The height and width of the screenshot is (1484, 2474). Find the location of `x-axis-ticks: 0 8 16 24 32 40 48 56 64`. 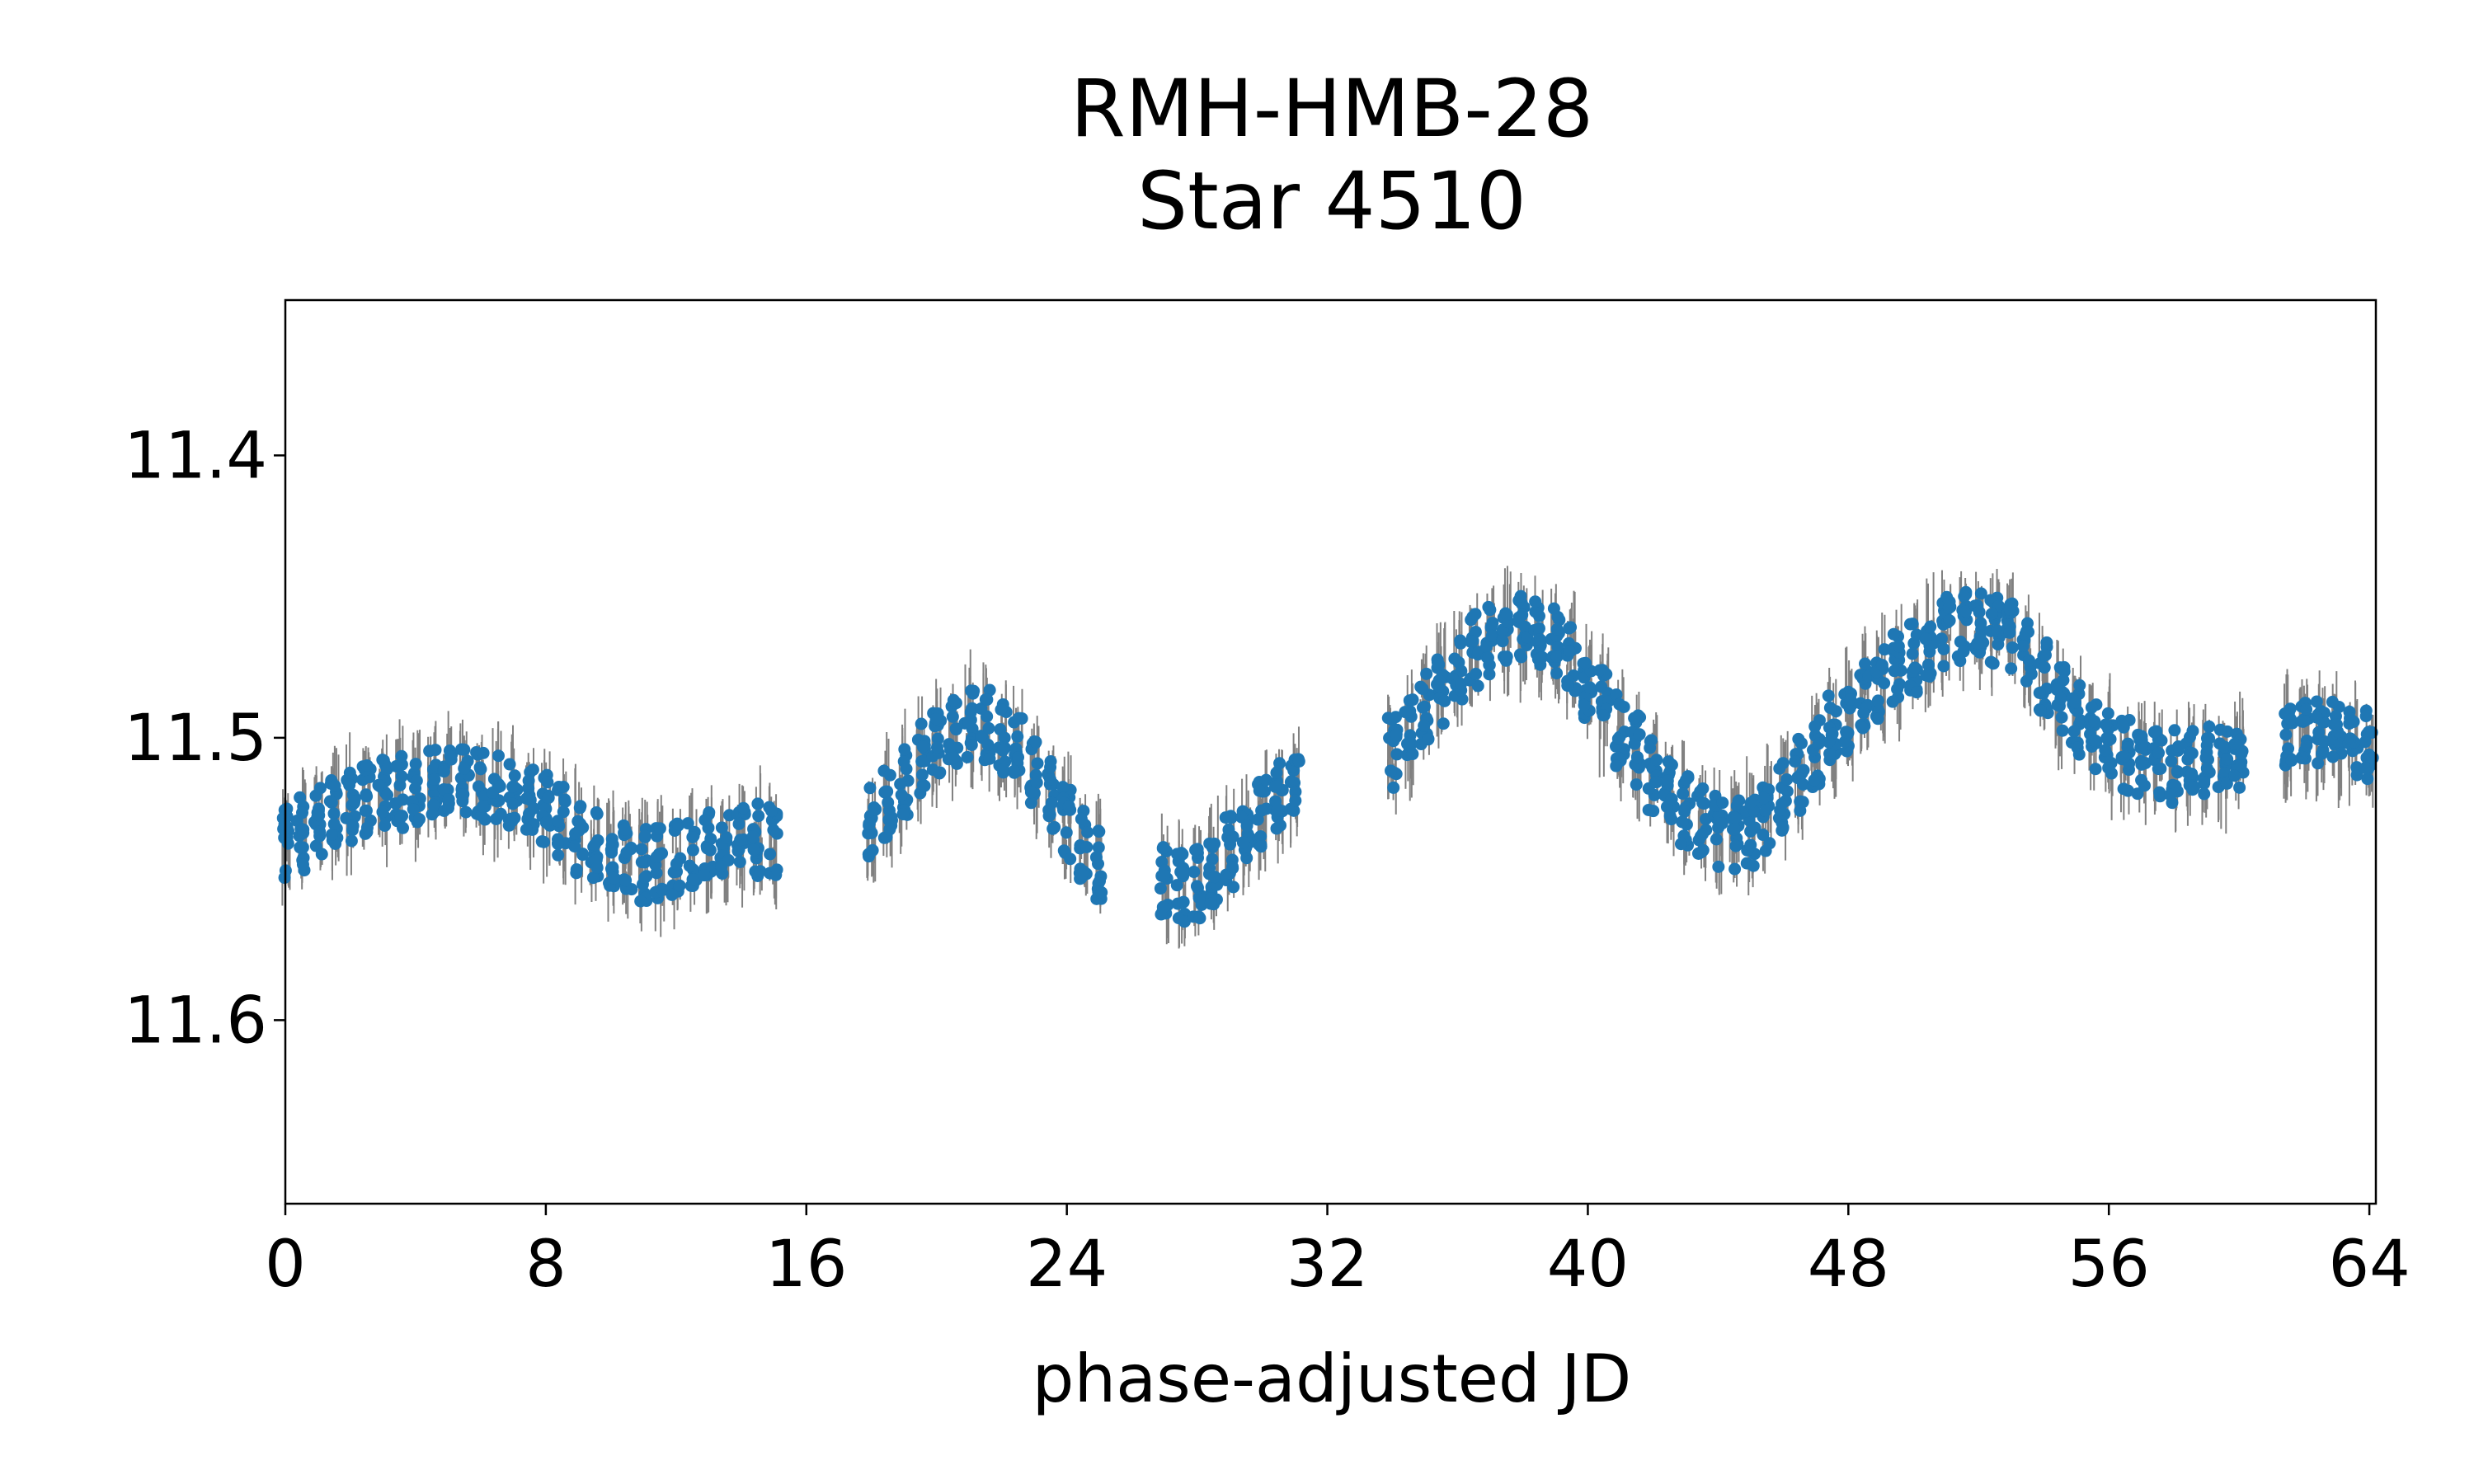

x-axis-ticks: 0 8 16 24 32 40 48 56 64 is located at coordinates (1338, 1253).